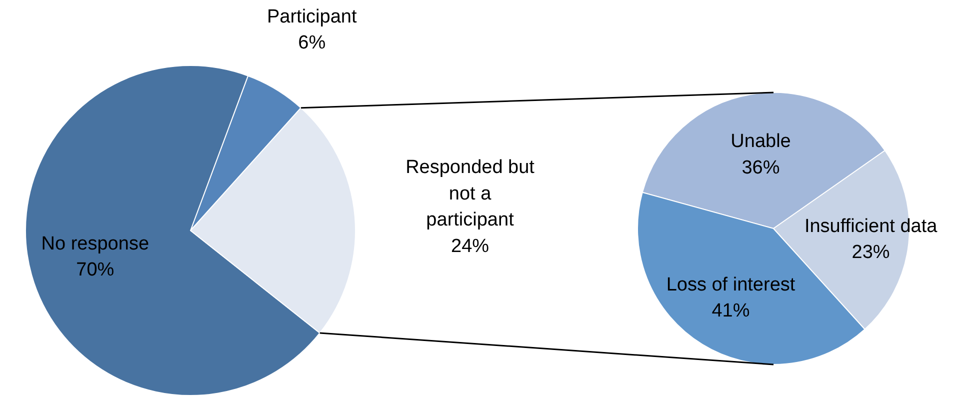  What do you see at coordinates (871, 226) in the screenshot?
I see `slice-label: Insufficient data` at bounding box center [871, 226].